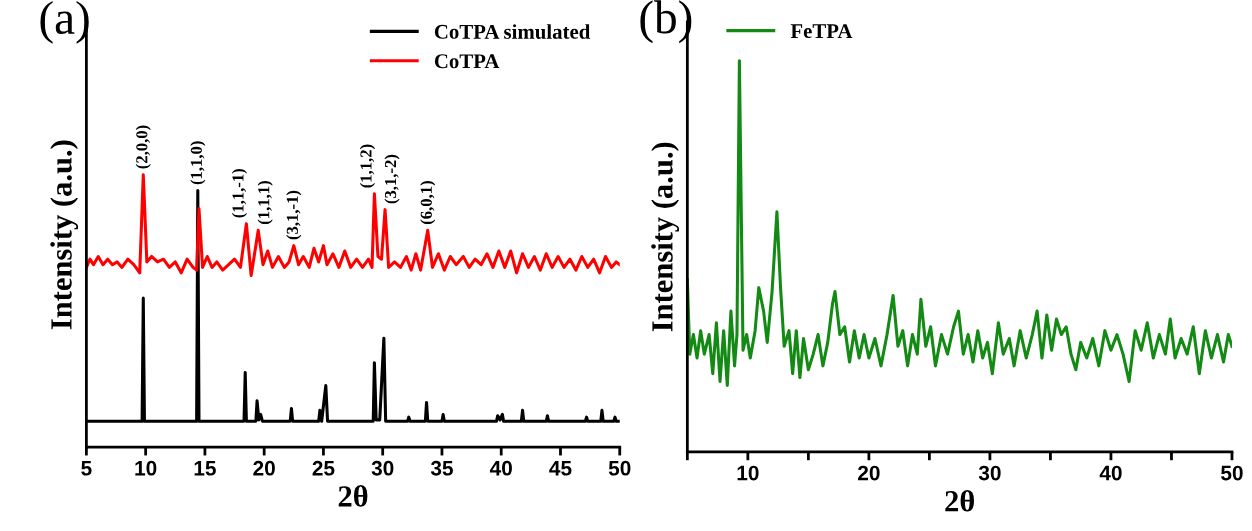 This screenshot has width=1252, height=531. I want to click on legend-label: FeTPA, so click(821, 31).